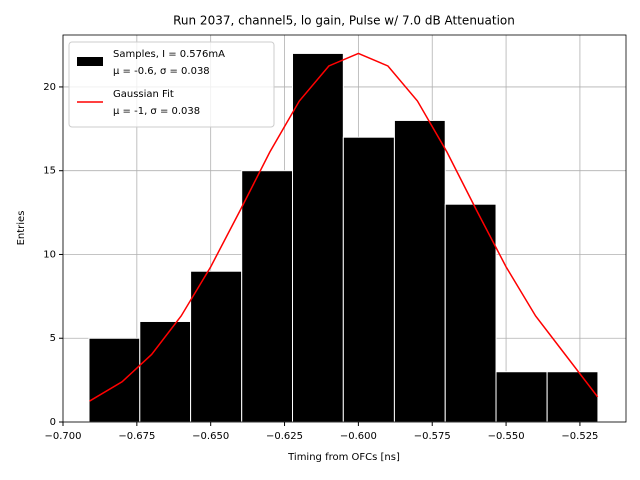 Image resolution: width=640 pixels, height=480 pixels. I want to click on legend-swatch, so click(90, 61).